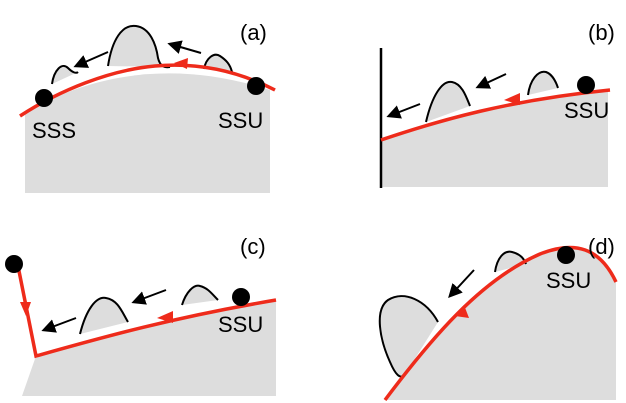 The image size is (626, 403). What do you see at coordinates (149, 348) in the screenshot?
I see `terrain-c` at bounding box center [149, 348].